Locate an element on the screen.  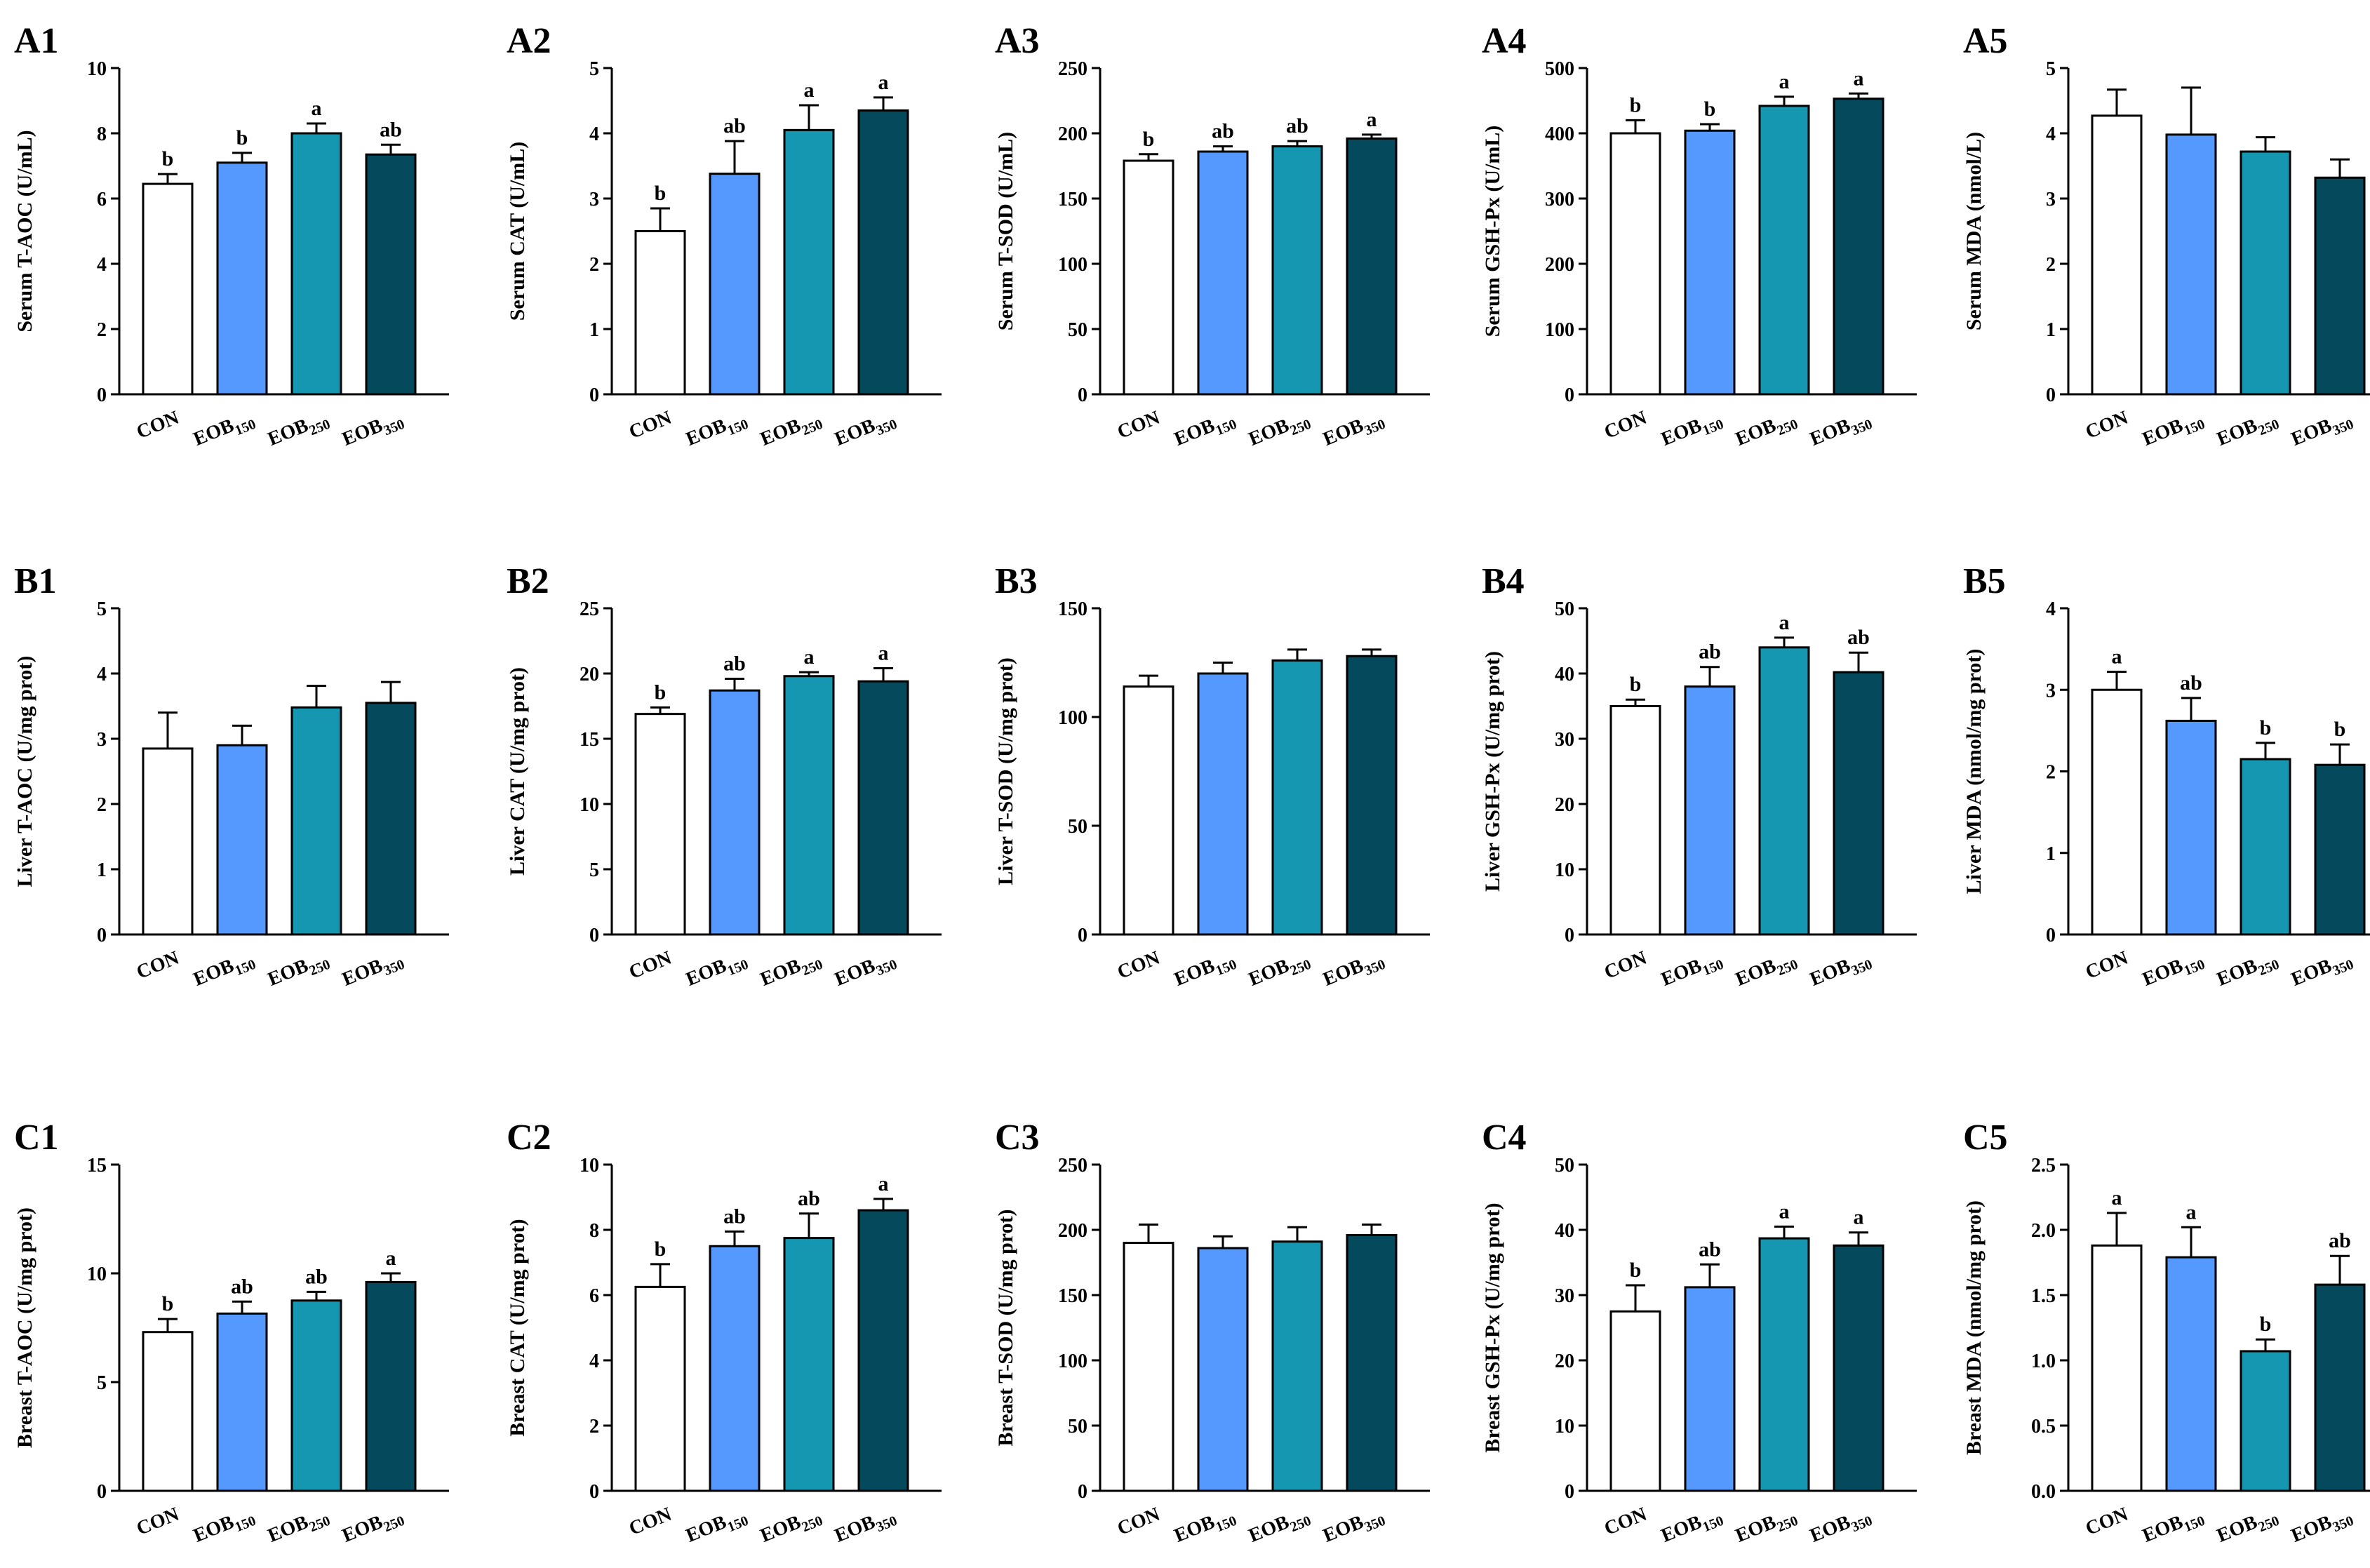
y-tick-label-c2: 10 is located at coordinates (589, 1166).